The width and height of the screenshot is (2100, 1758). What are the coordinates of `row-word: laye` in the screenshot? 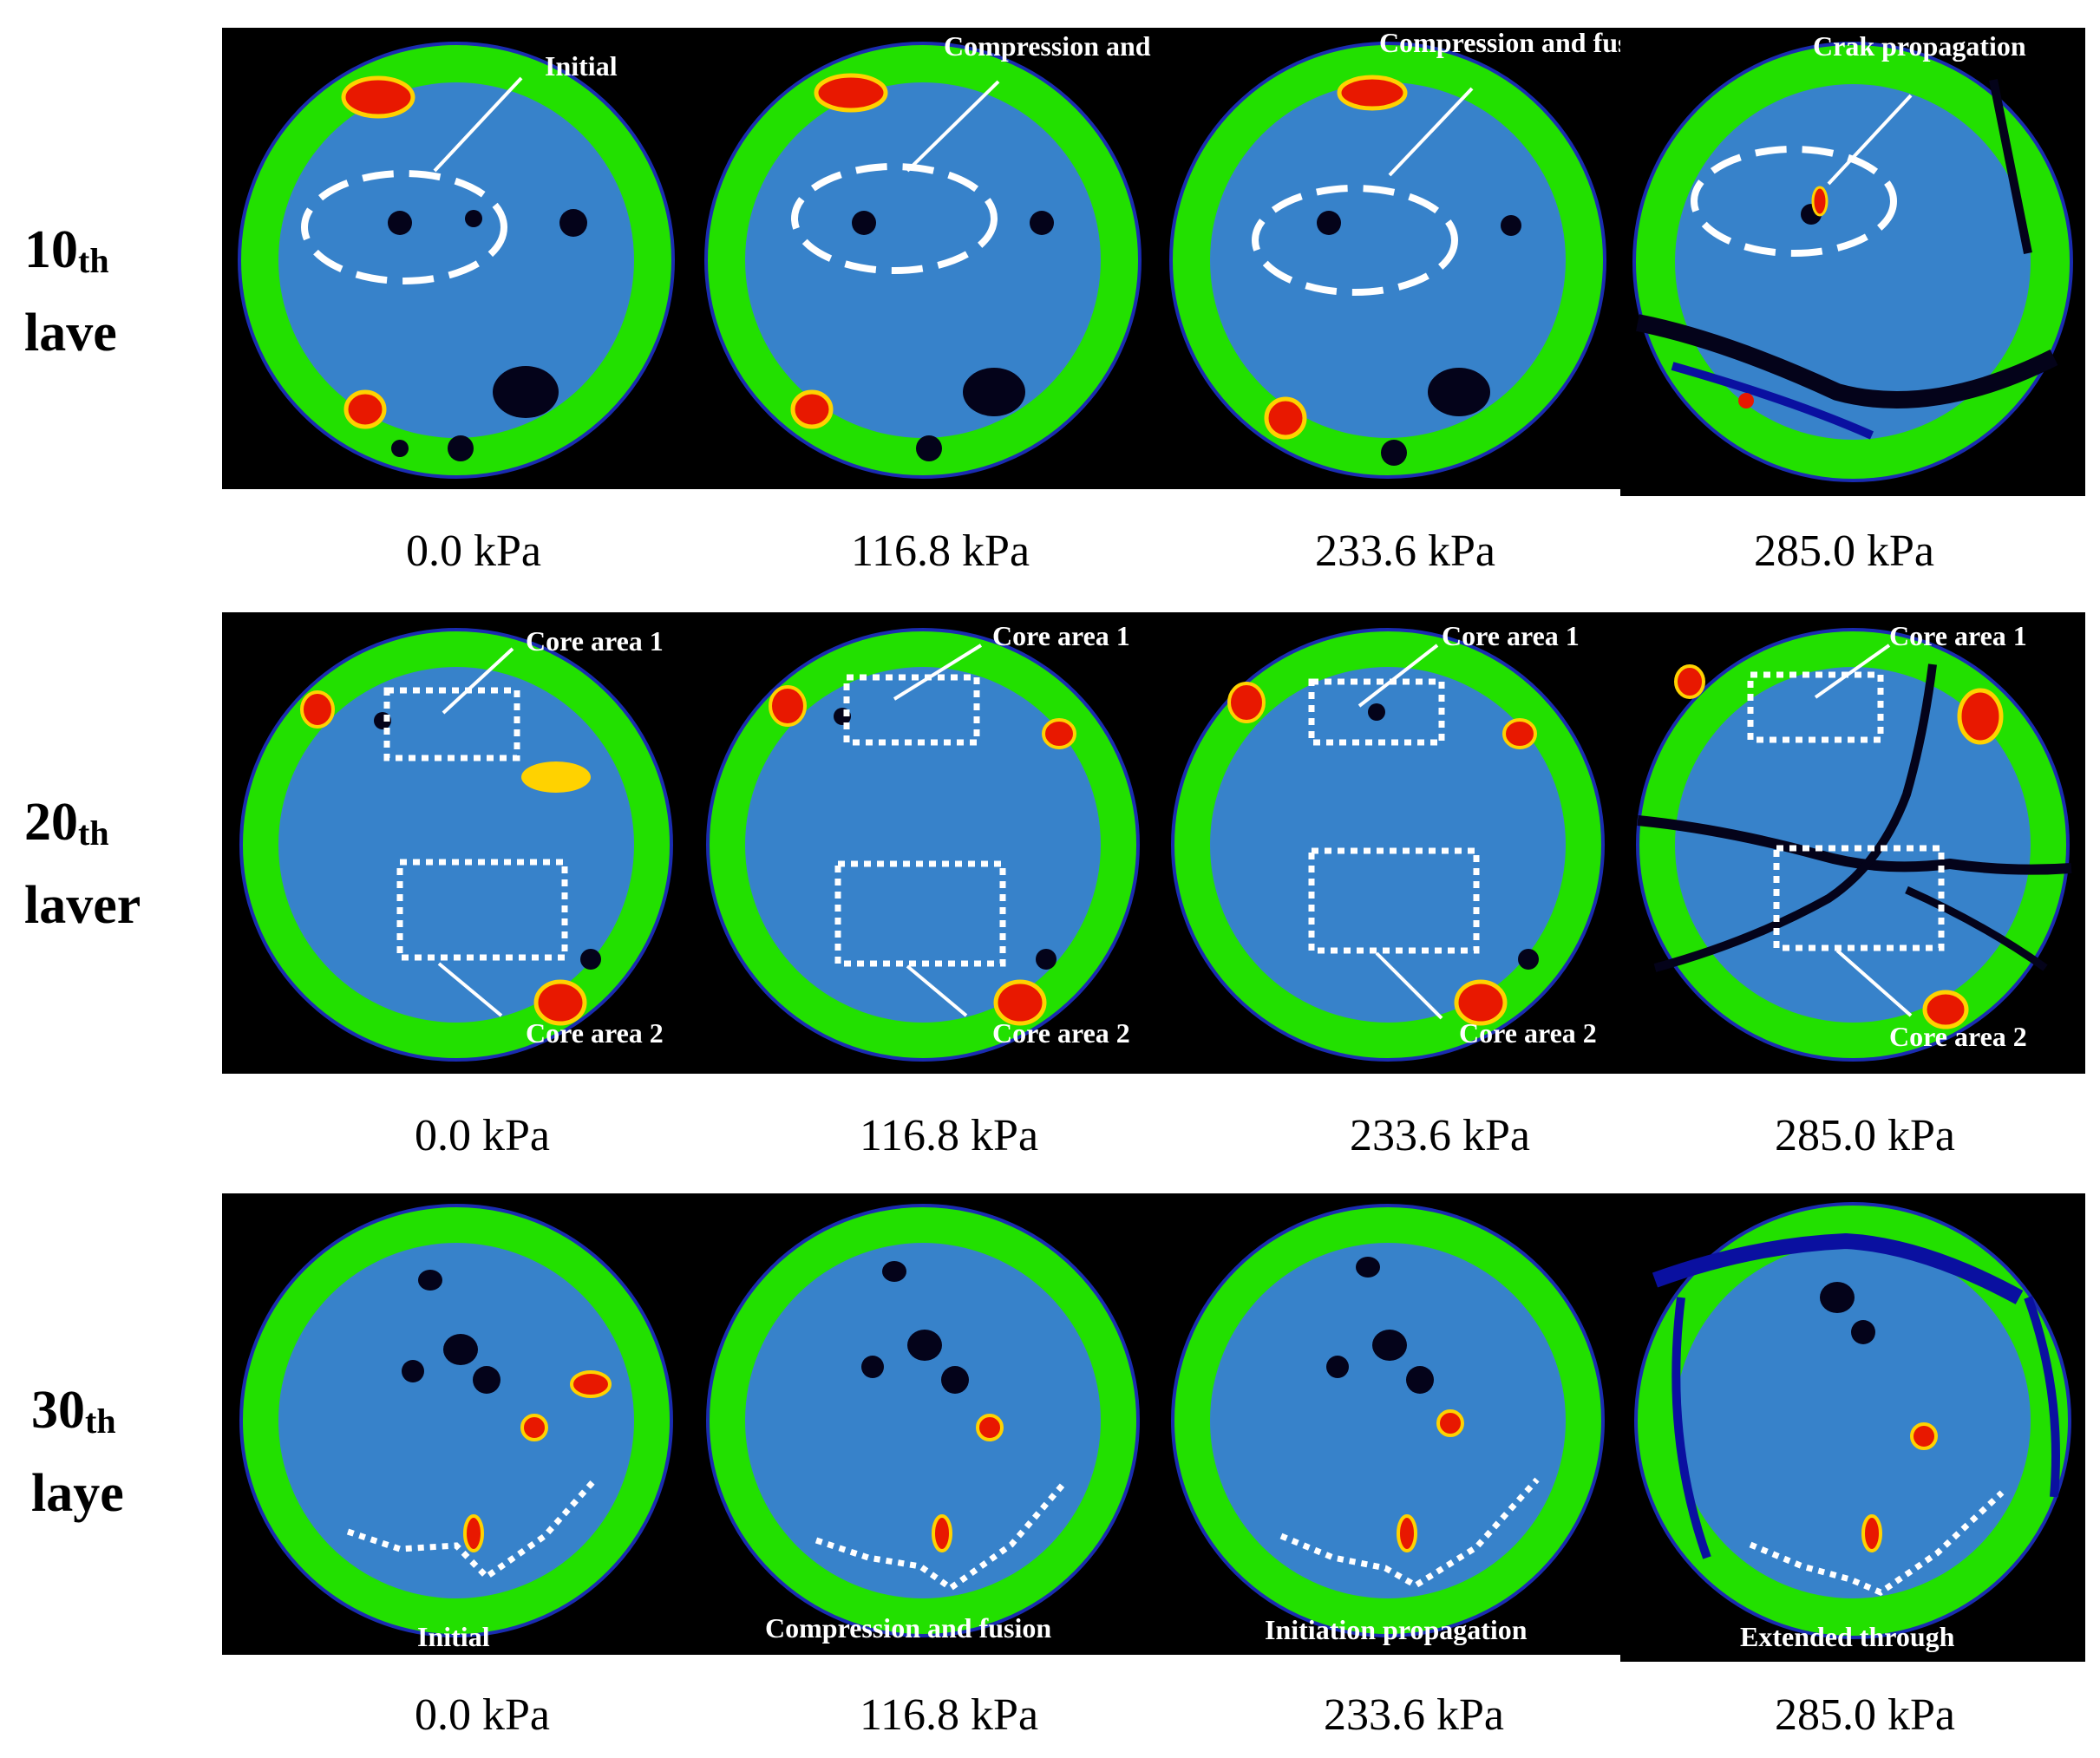 It's located at (77, 1494).